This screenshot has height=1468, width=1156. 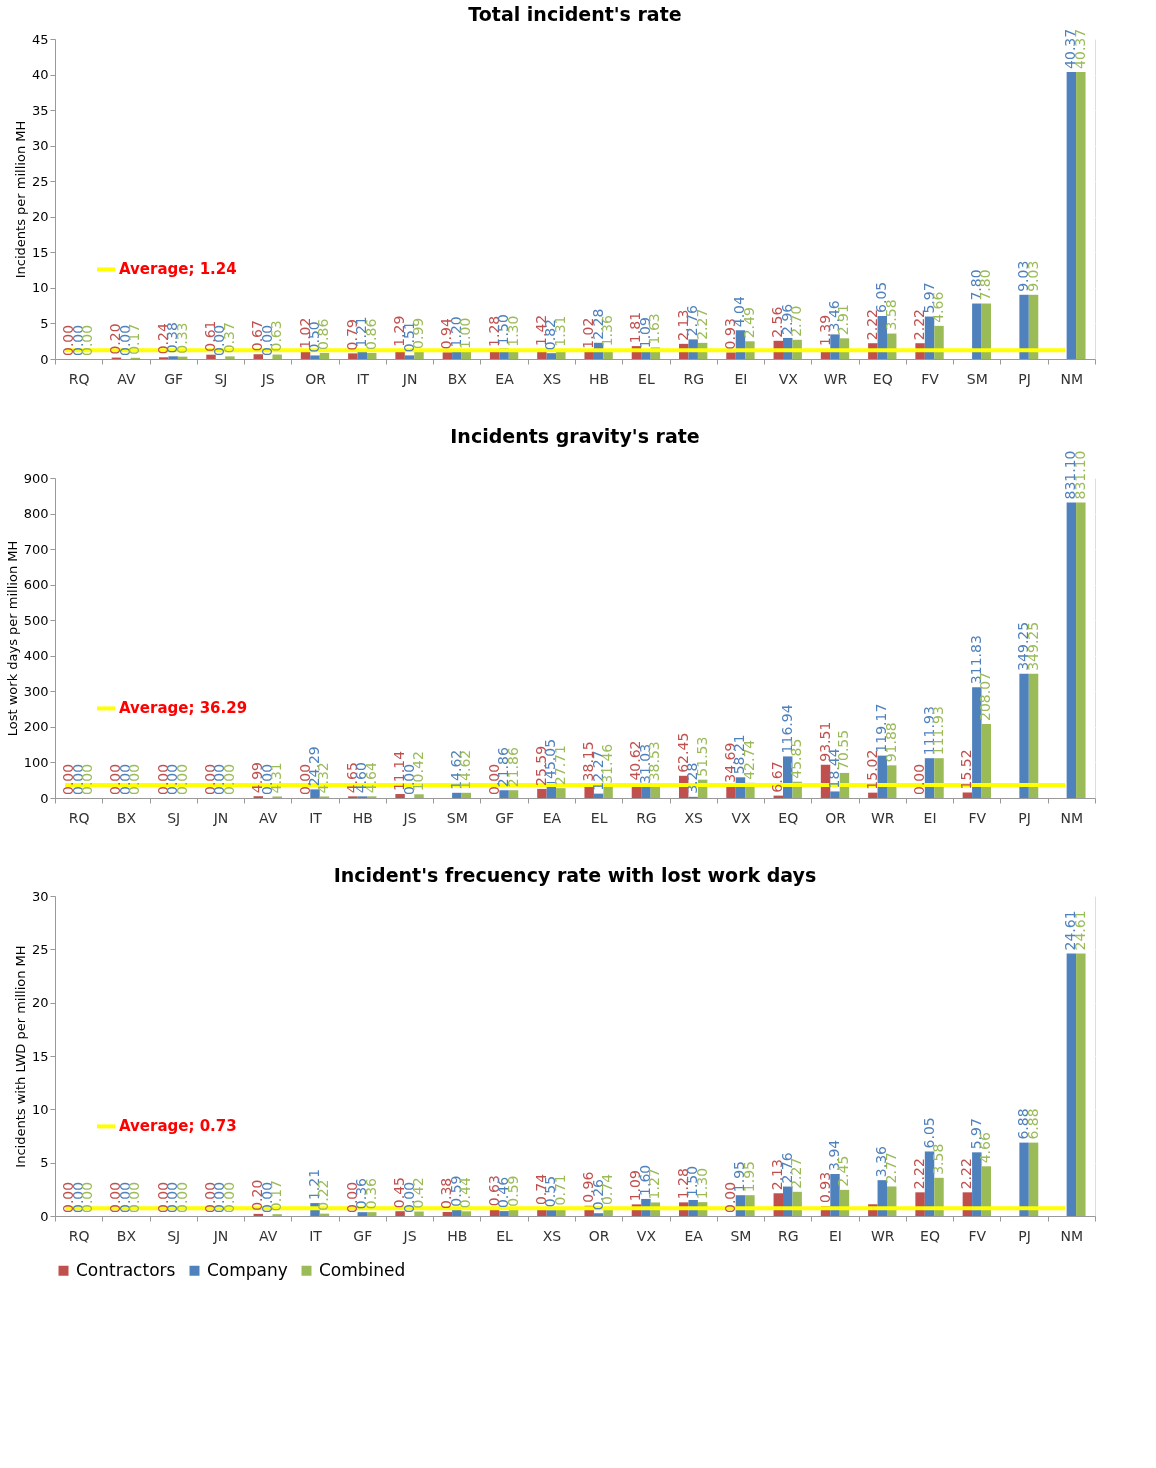 I want to click on y-tick-label: 900, so click(x=36, y=478).